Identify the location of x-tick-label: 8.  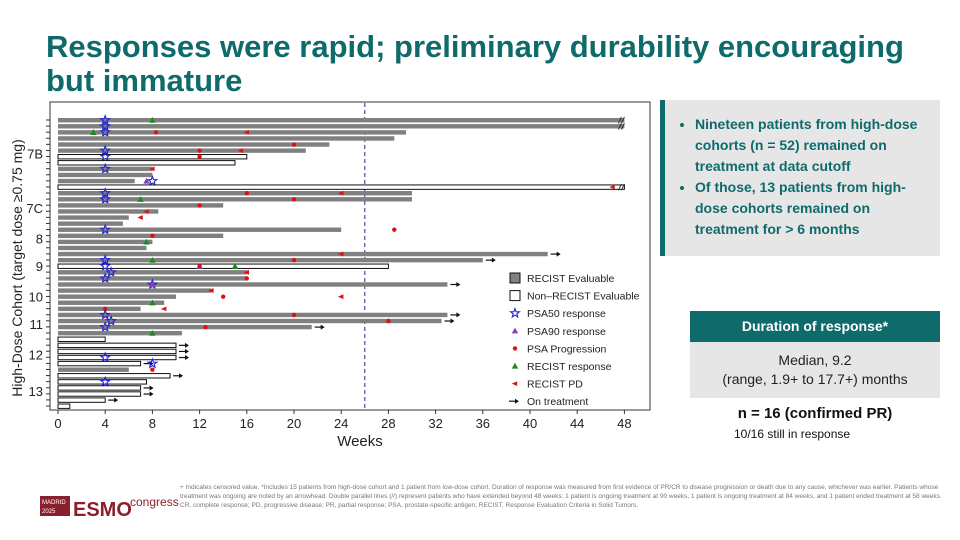
(152, 423).